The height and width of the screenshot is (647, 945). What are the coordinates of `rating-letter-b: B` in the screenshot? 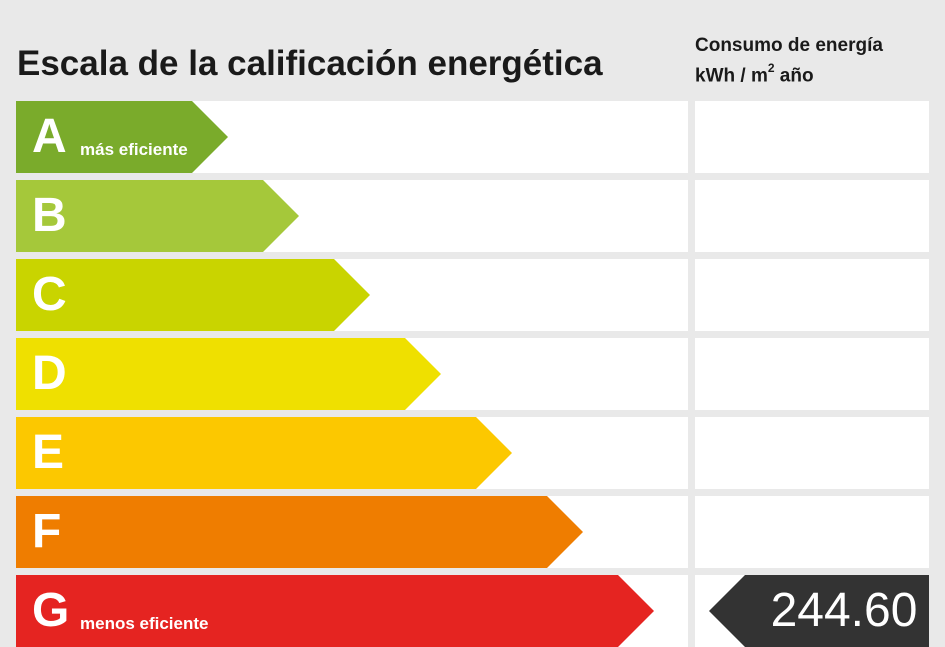 It's located at (49, 215).